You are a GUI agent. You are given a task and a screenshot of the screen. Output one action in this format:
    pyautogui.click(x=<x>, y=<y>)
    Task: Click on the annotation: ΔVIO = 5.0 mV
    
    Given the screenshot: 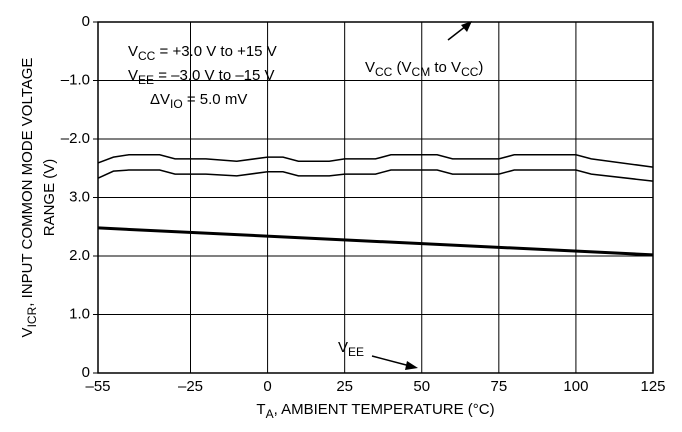 What is the action you would take?
    pyautogui.click(x=198, y=101)
    